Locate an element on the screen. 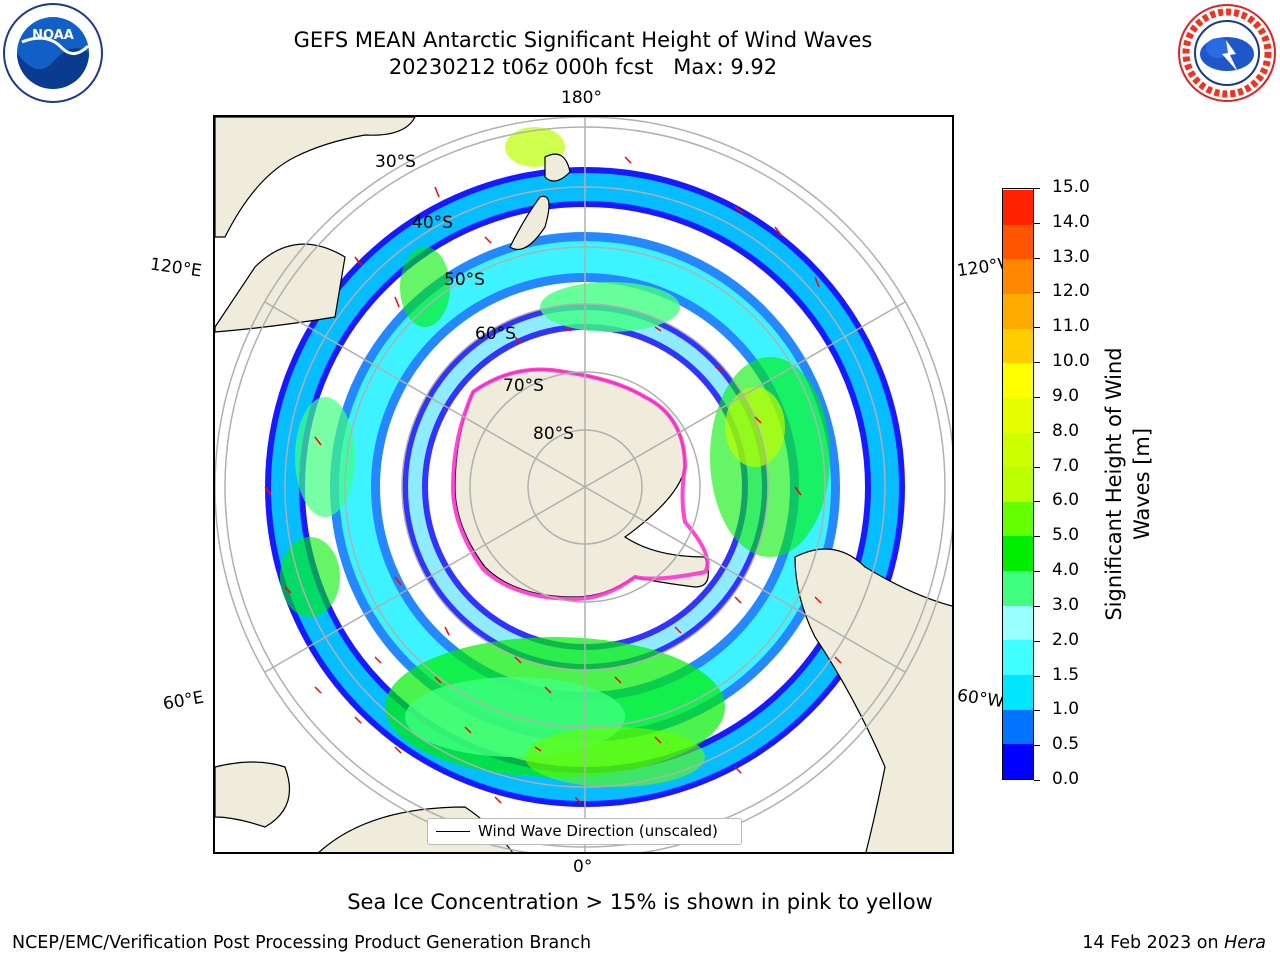 The image size is (1280, 960). lon-label-60e: 60°E is located at coordinates (183, 701).